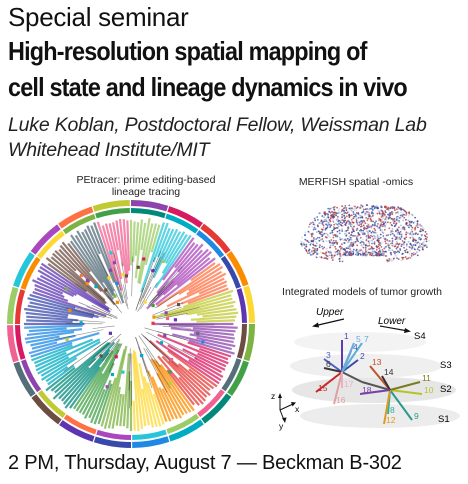 This screenshot has height=484, width=468. Describe the element at coordinates (328, 364) in the screenshot. I see `tree-node-label: 6` at that location.